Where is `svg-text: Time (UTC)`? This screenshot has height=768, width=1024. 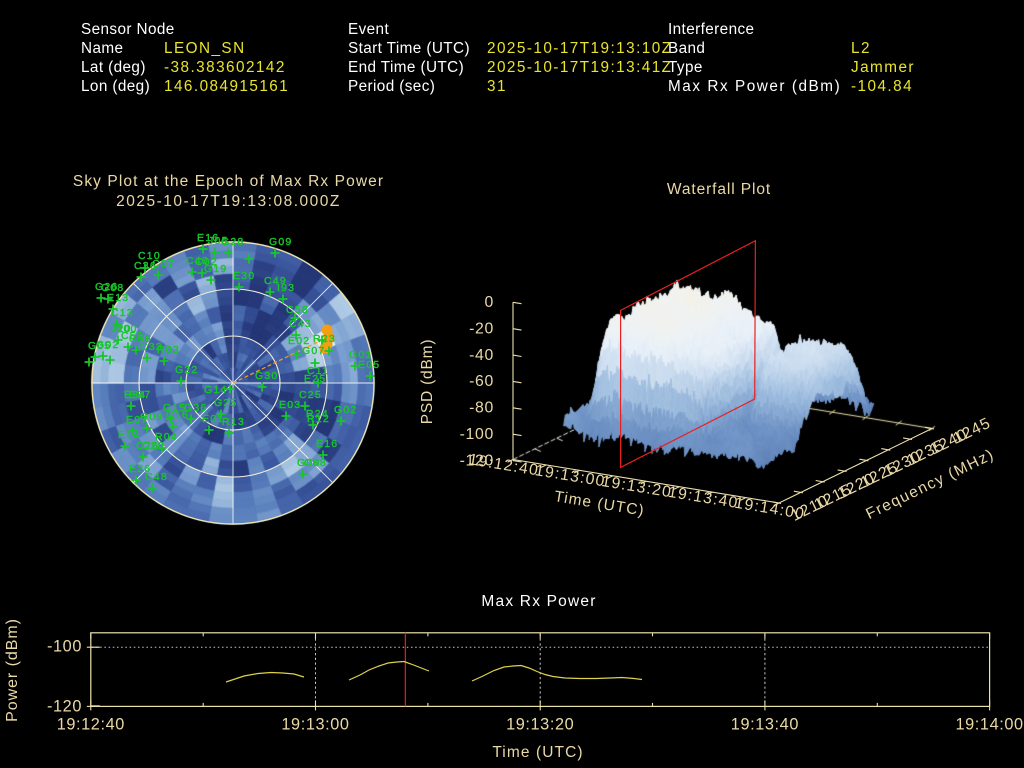 svg-text: Time (UTC) is located at coordinates (537, 752).